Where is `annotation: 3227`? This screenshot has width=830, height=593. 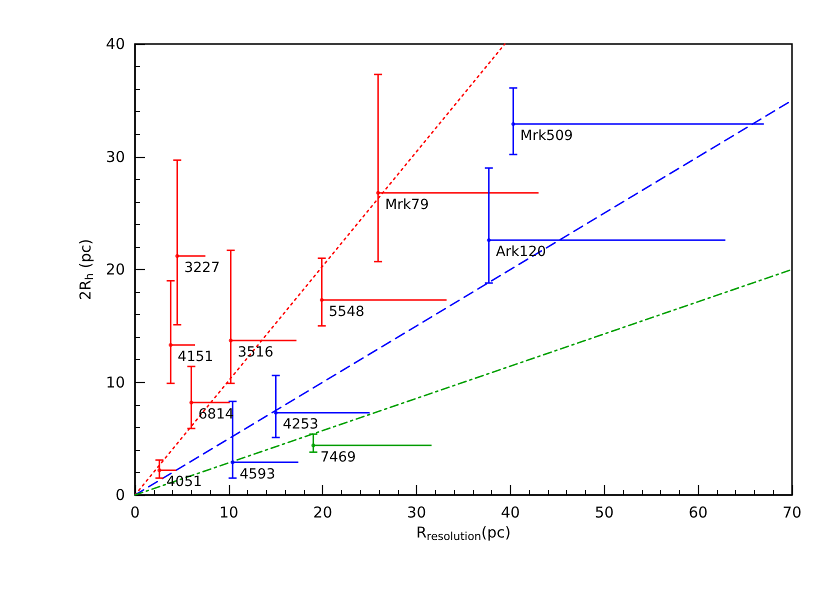
annotation: 3227 is located at coordinates (202, 268).